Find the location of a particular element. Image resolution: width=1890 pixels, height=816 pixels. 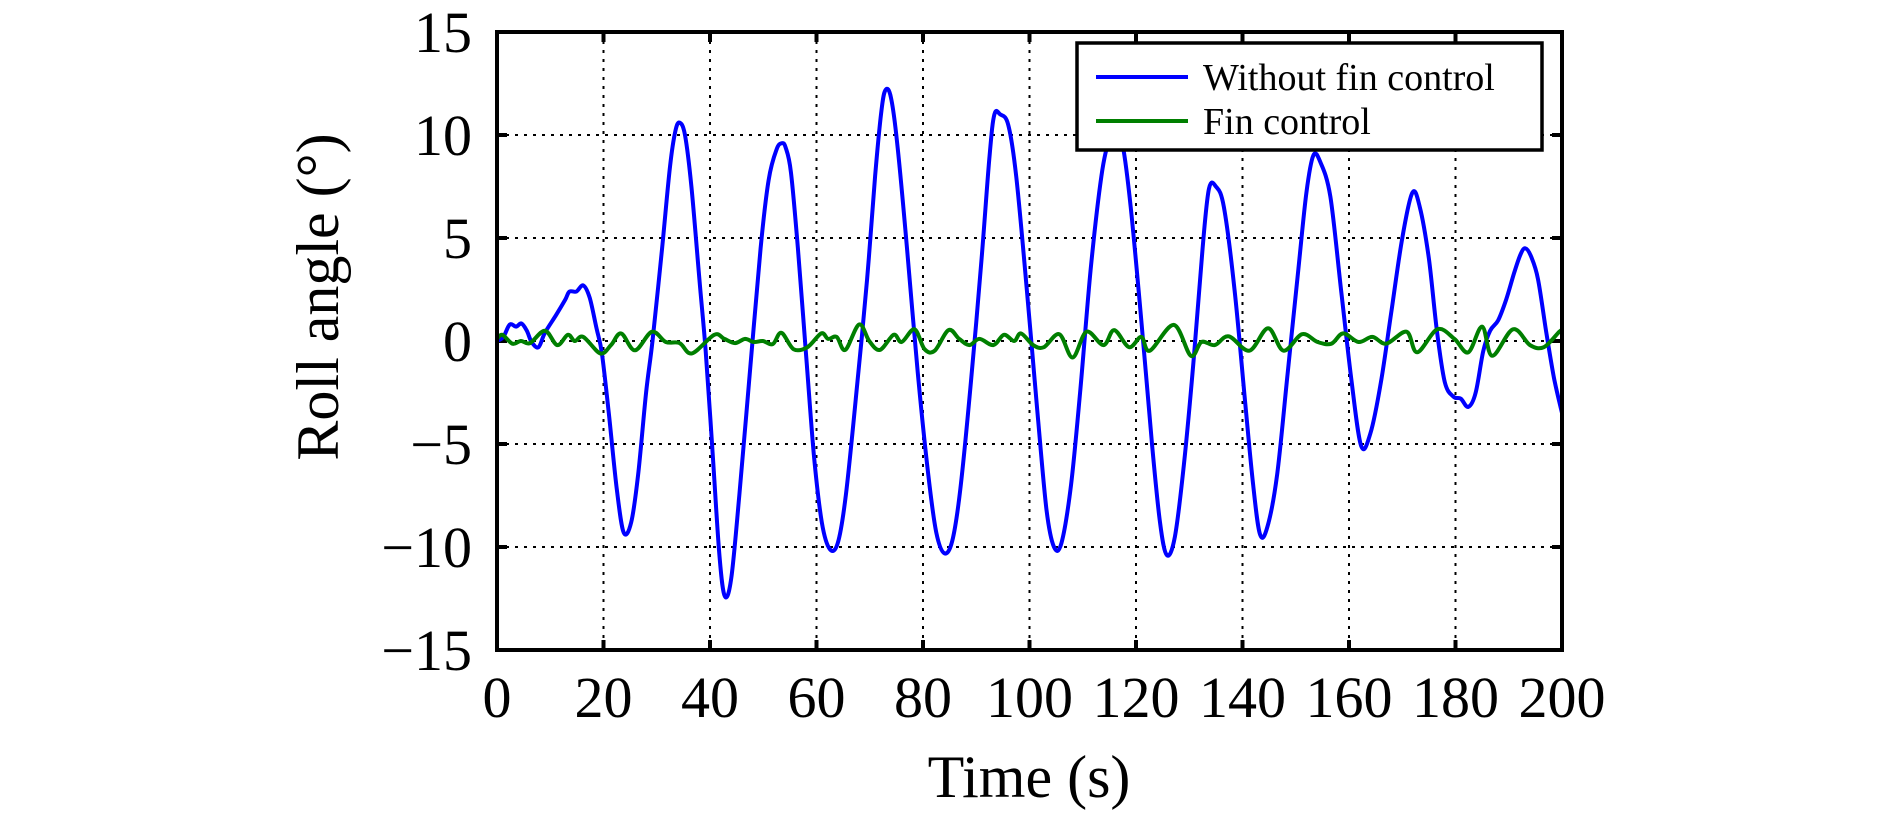

x-tick-label: 140 is located at coordinates (1242, 697).